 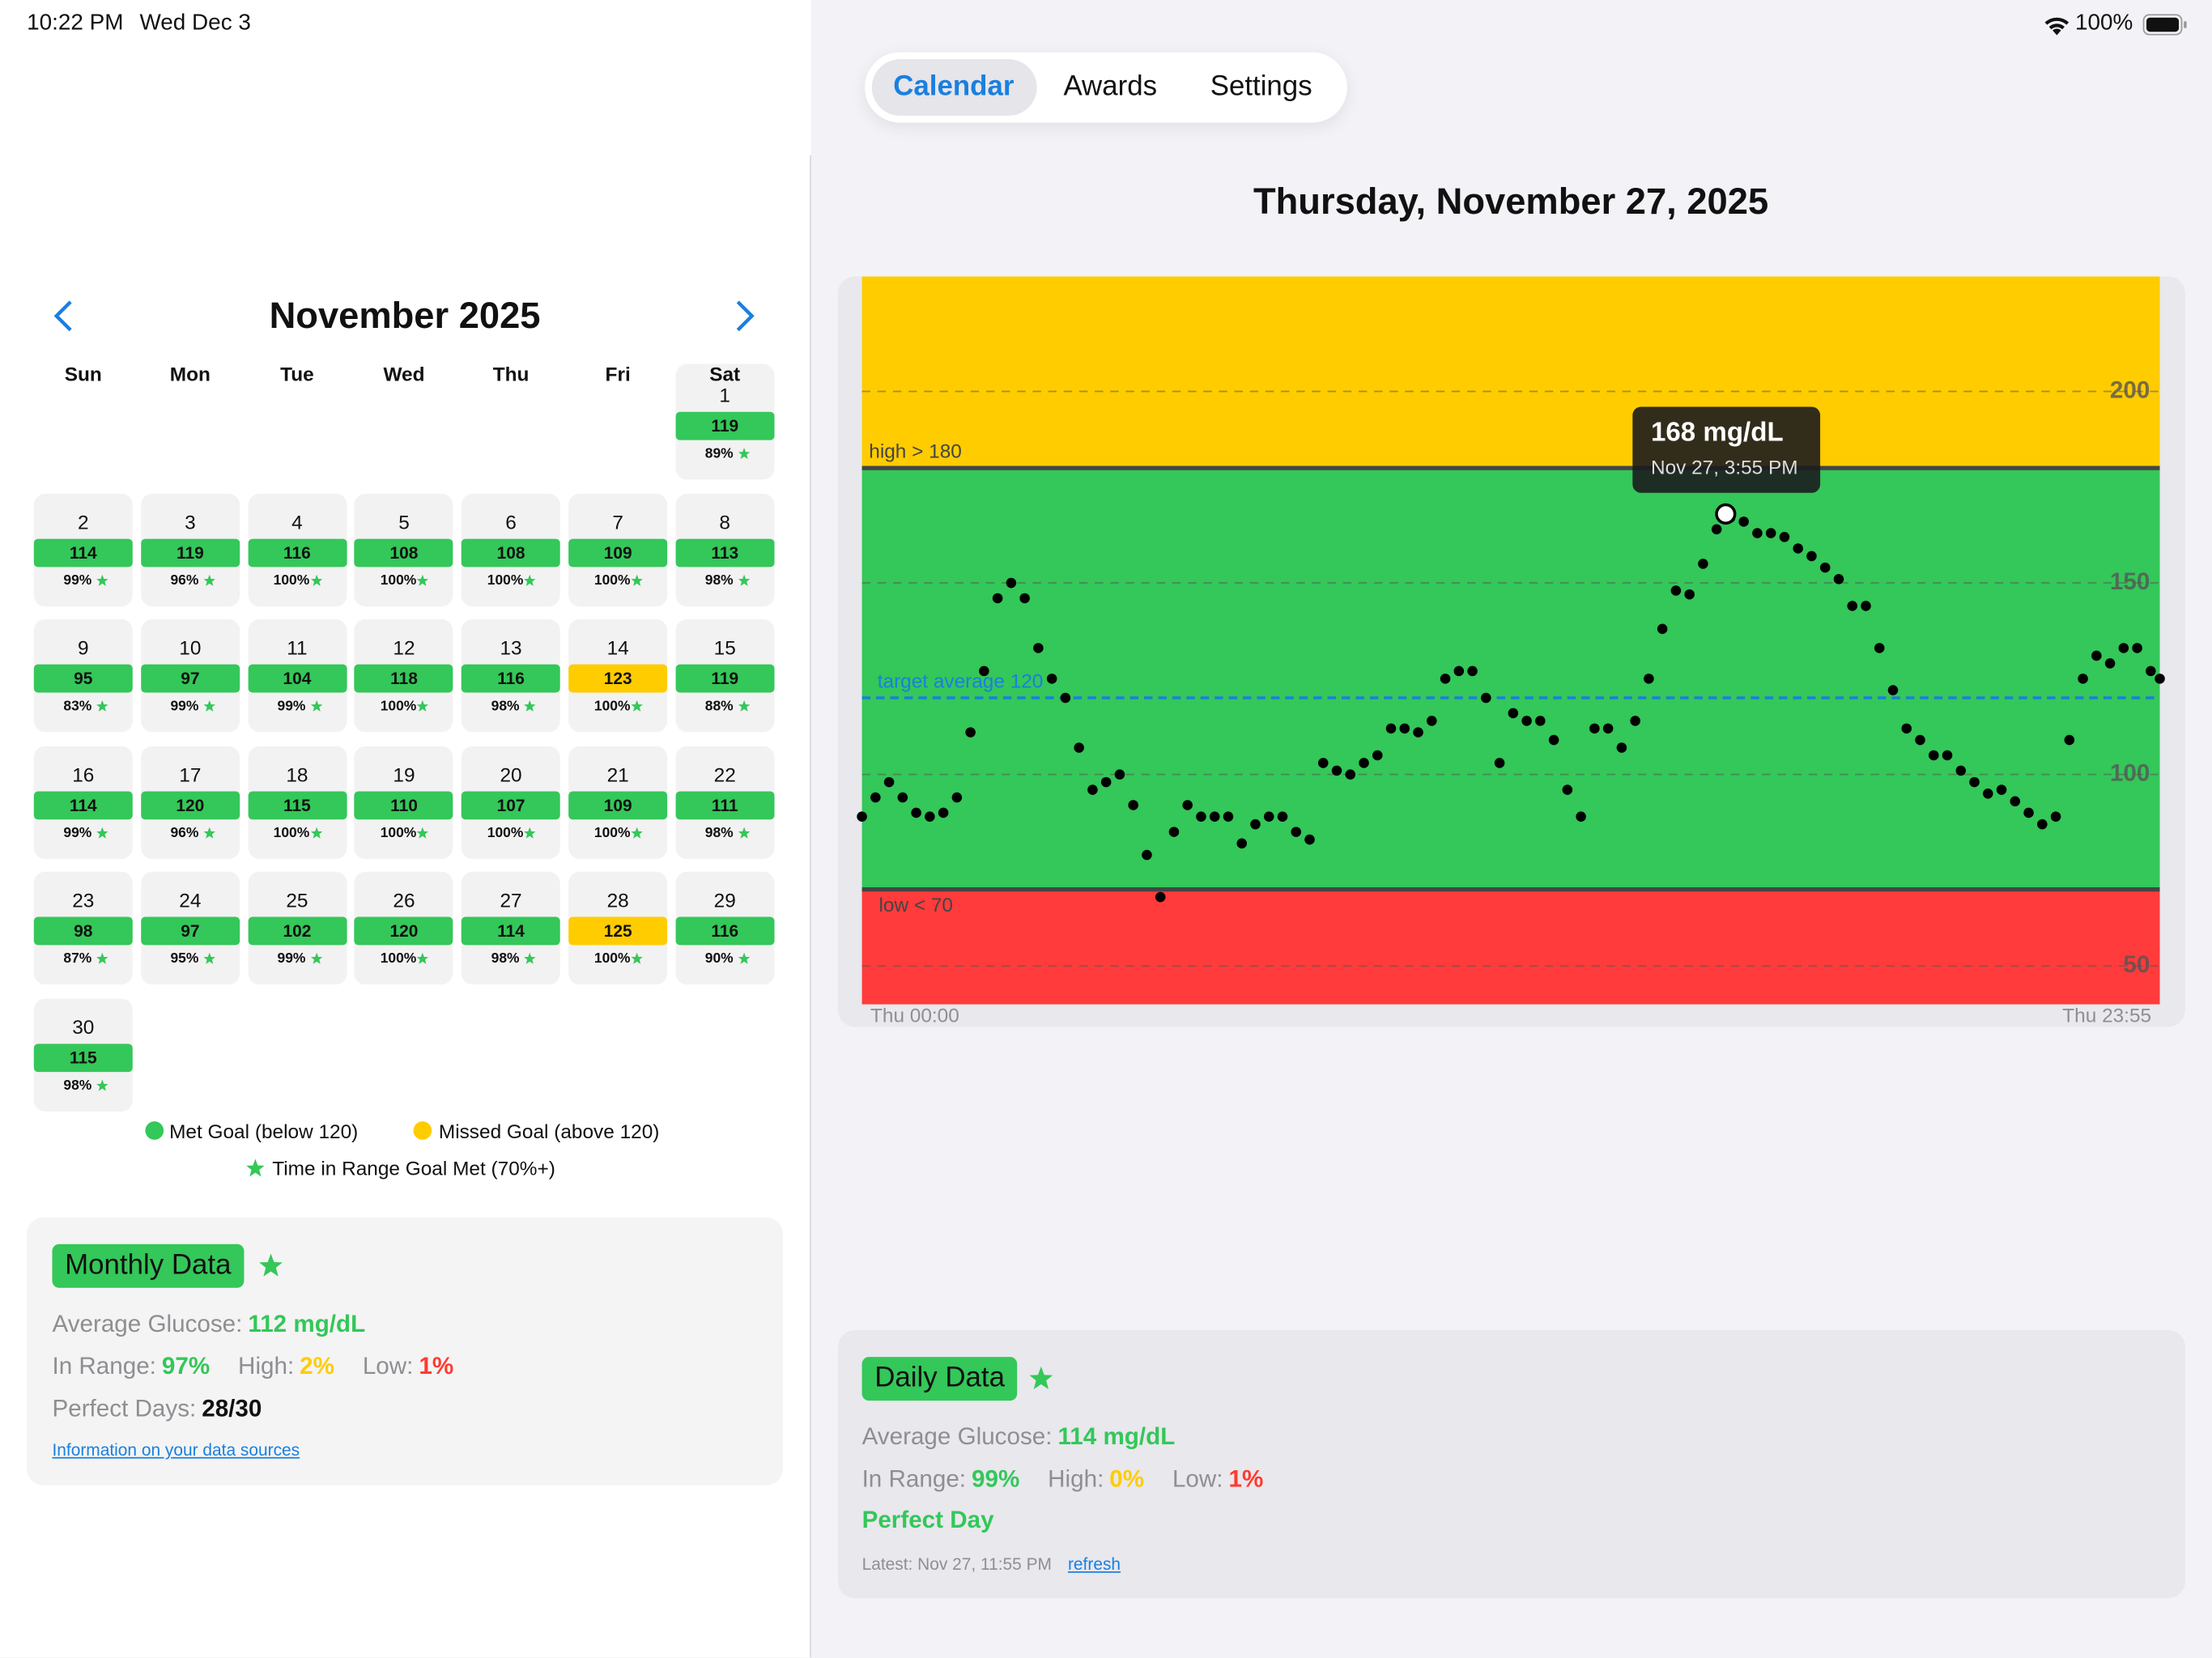 I want to click on low-label: low < 70, so click(x=915, y=905).